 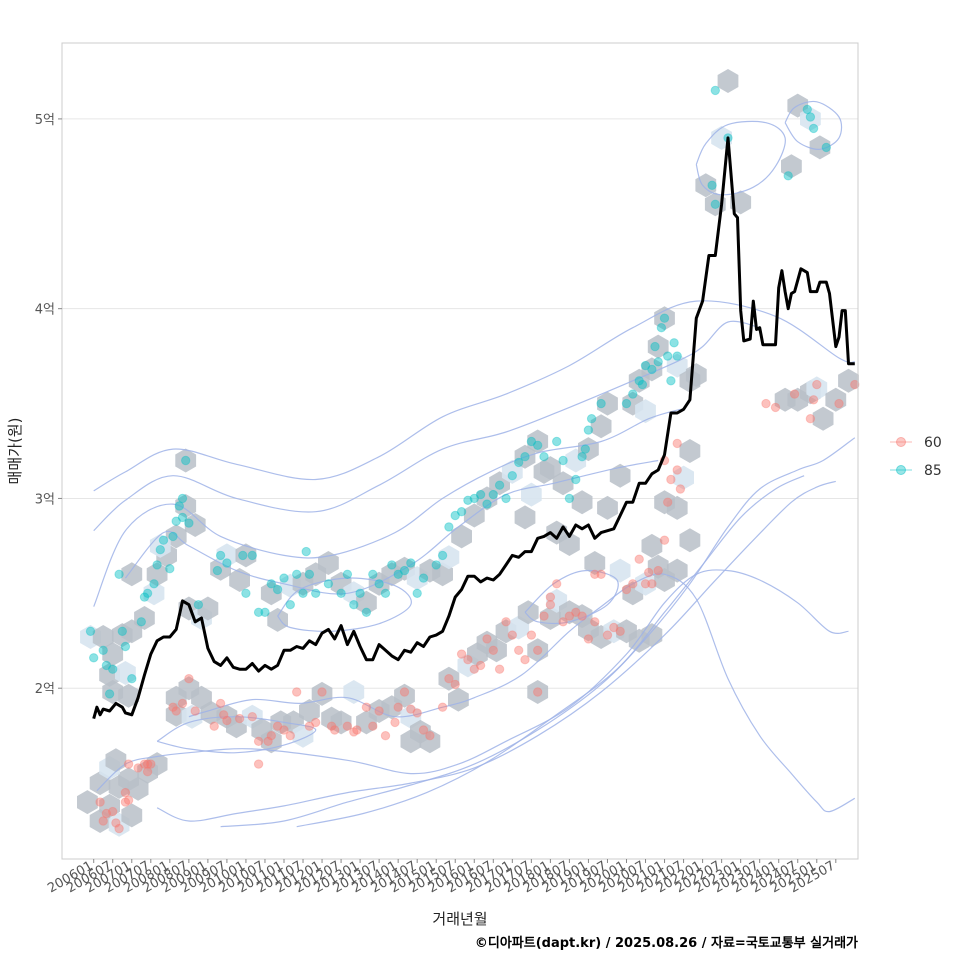 What do you see at coordinates (933, 471) in the screenshot?
I see `legend-label-85: 85` at bounding box center [933, 471].